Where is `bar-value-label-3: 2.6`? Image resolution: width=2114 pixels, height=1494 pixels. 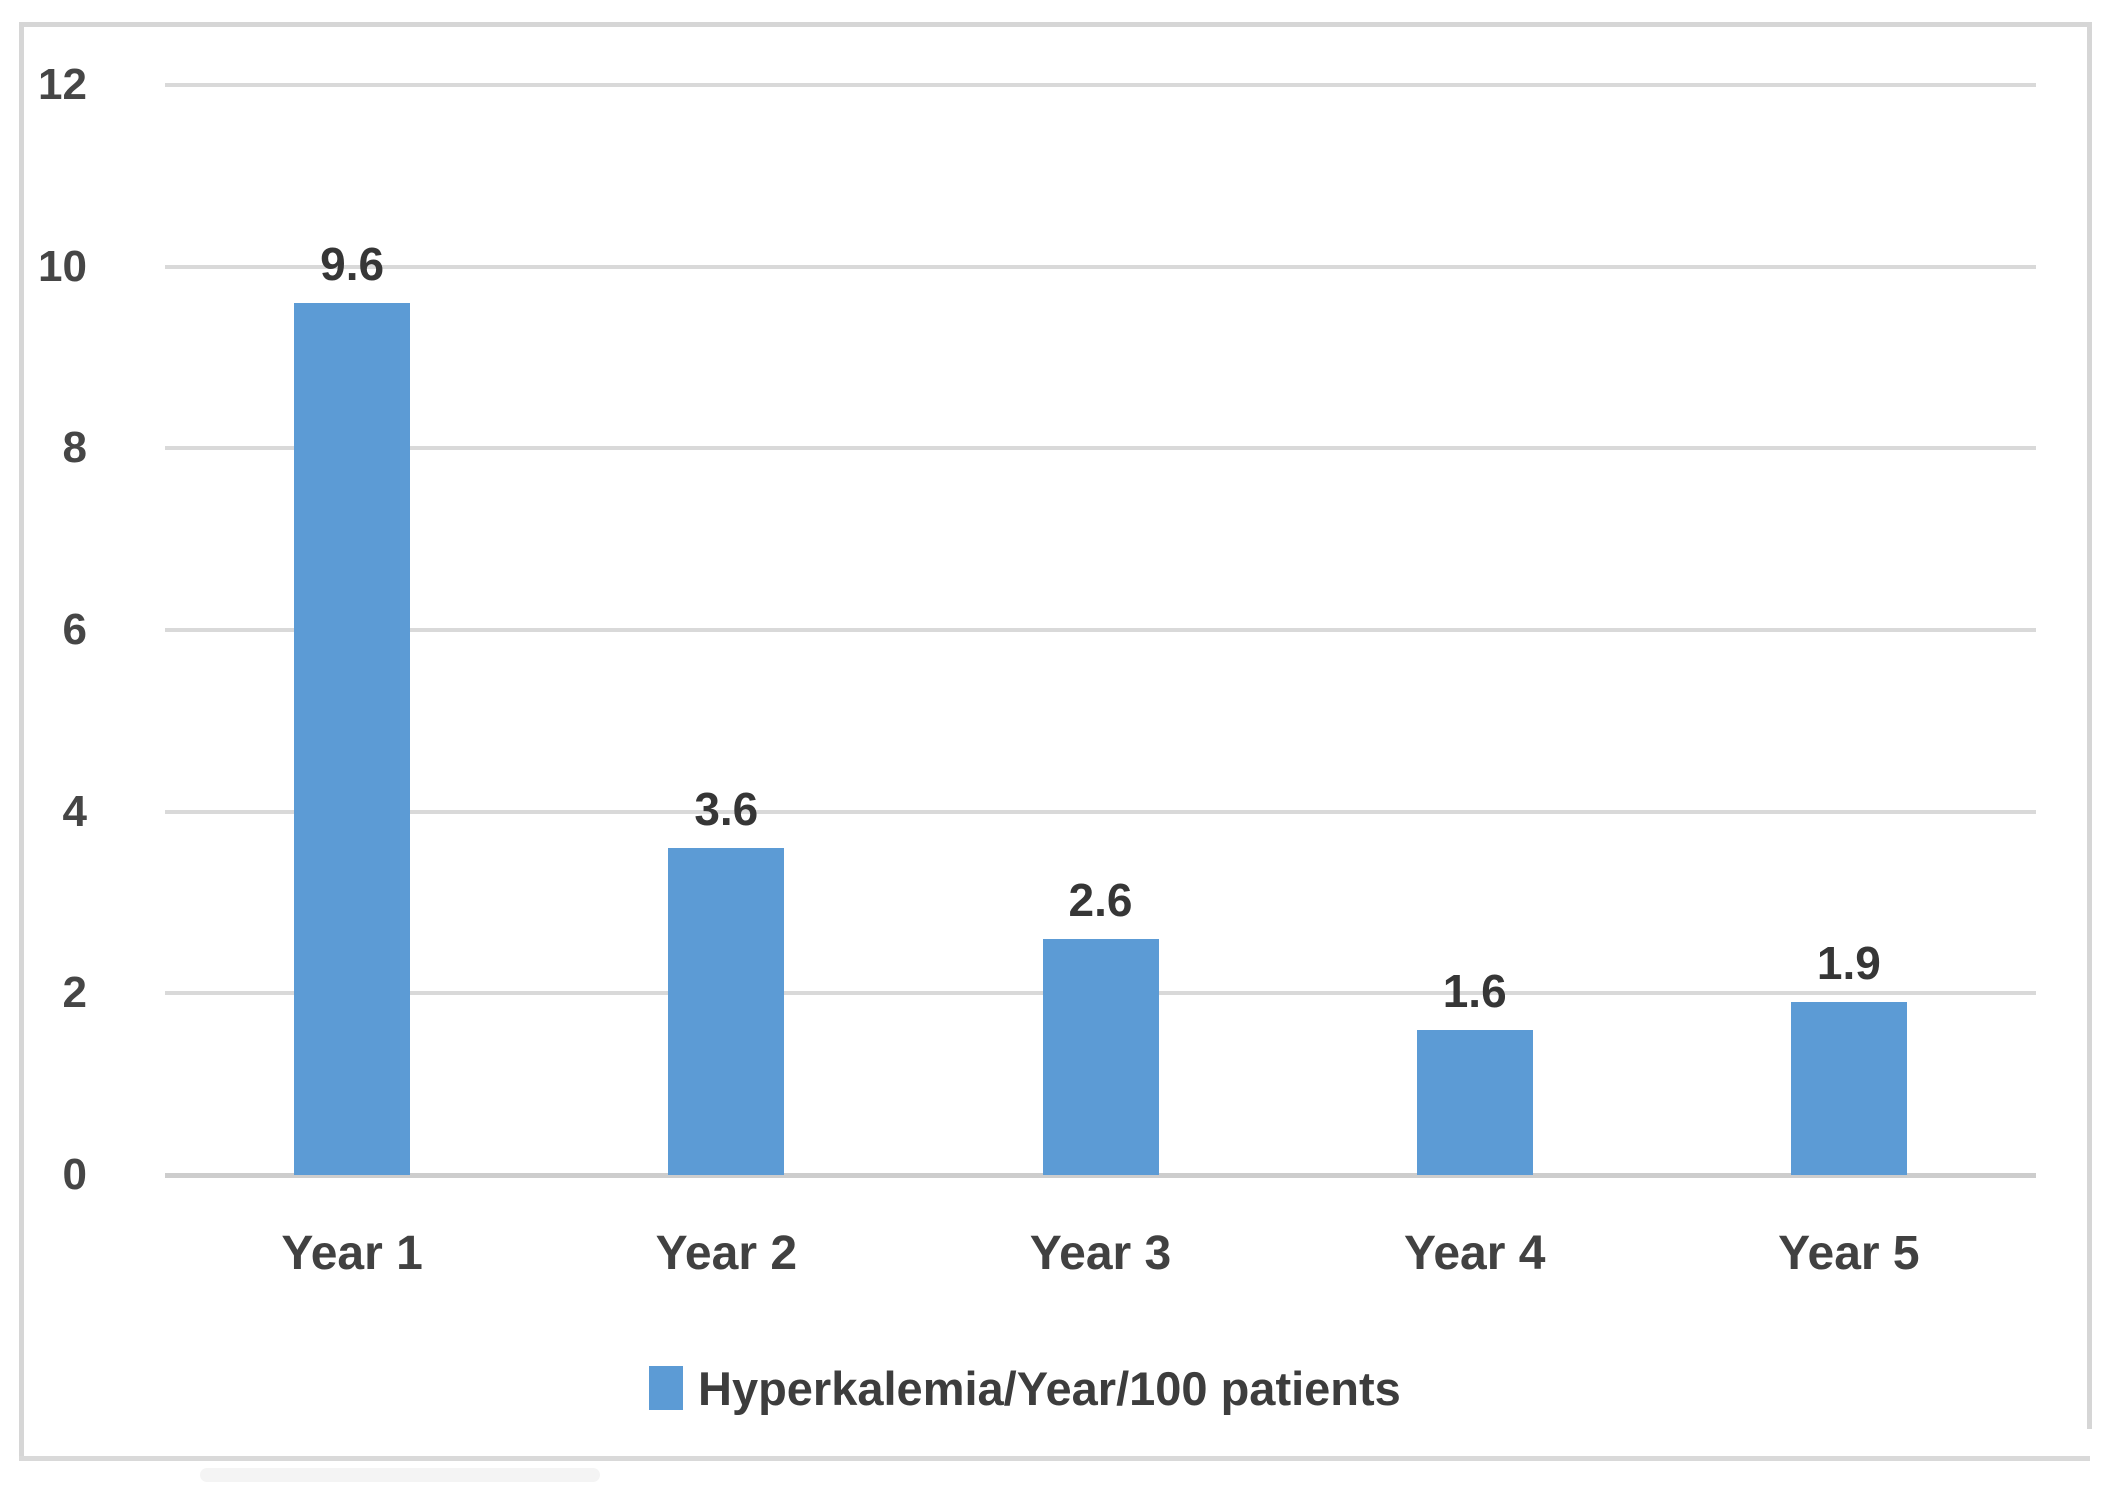 bar-value-label-3: 2.6 is located at coordinates (1100, 900).